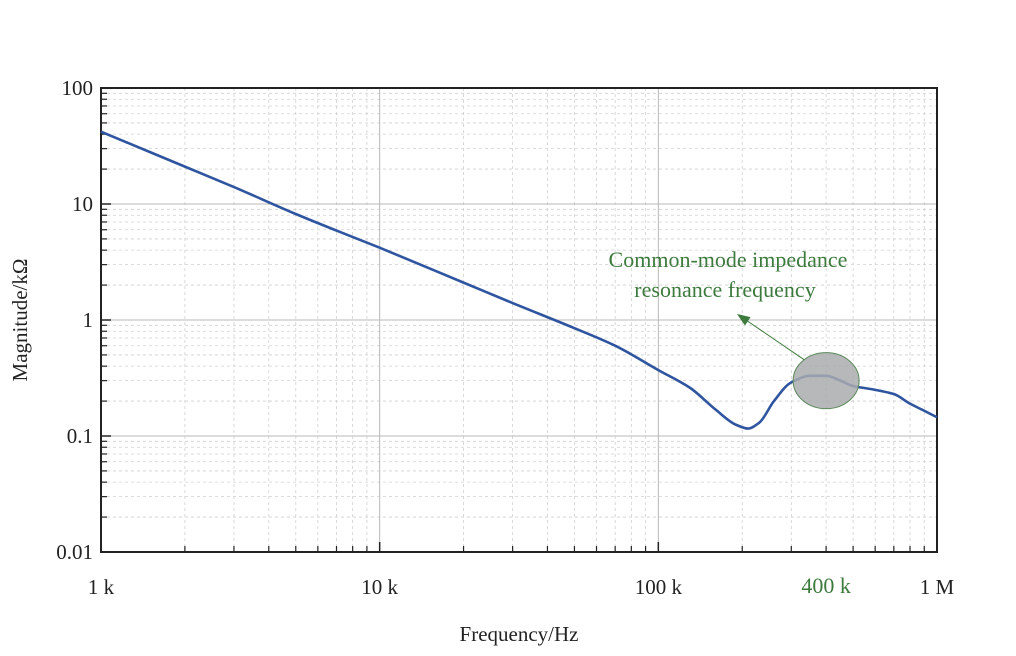  Describe the element at coordinates (724, 289) in the screenshot. I see `annotation-line-2: resonance frequency` at that location.